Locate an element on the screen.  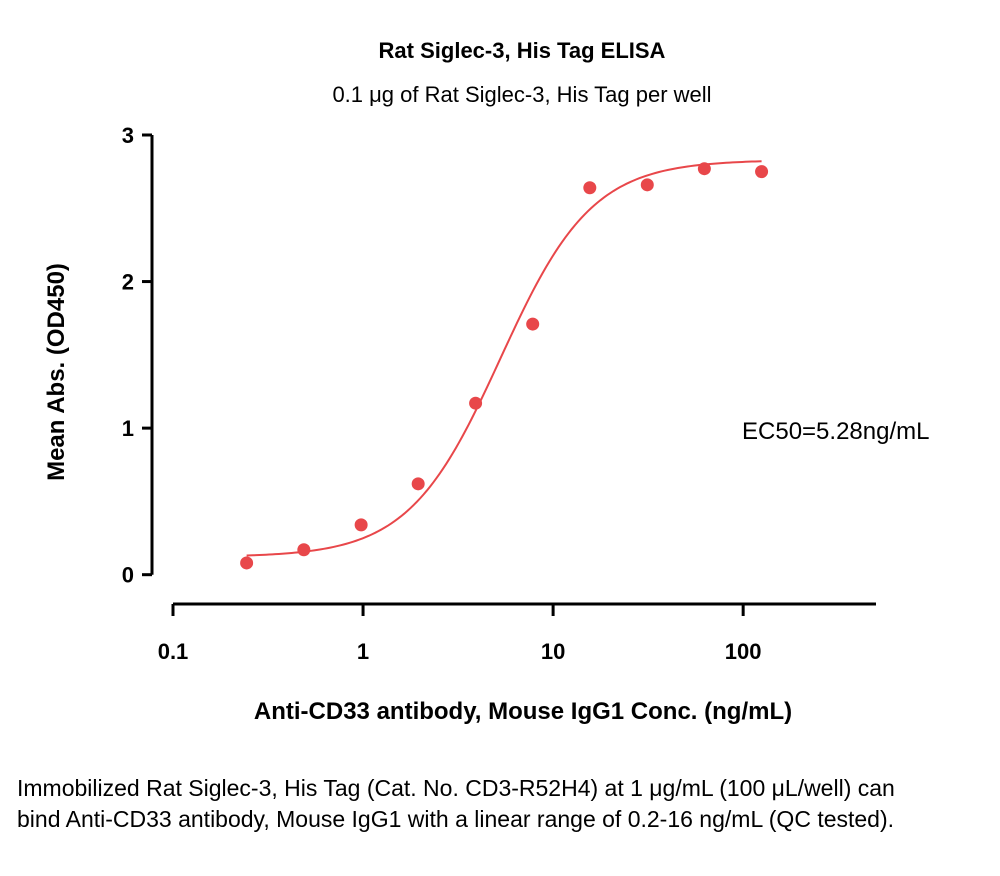
y-tick-label: 0 is located at coordinates (128, 575).